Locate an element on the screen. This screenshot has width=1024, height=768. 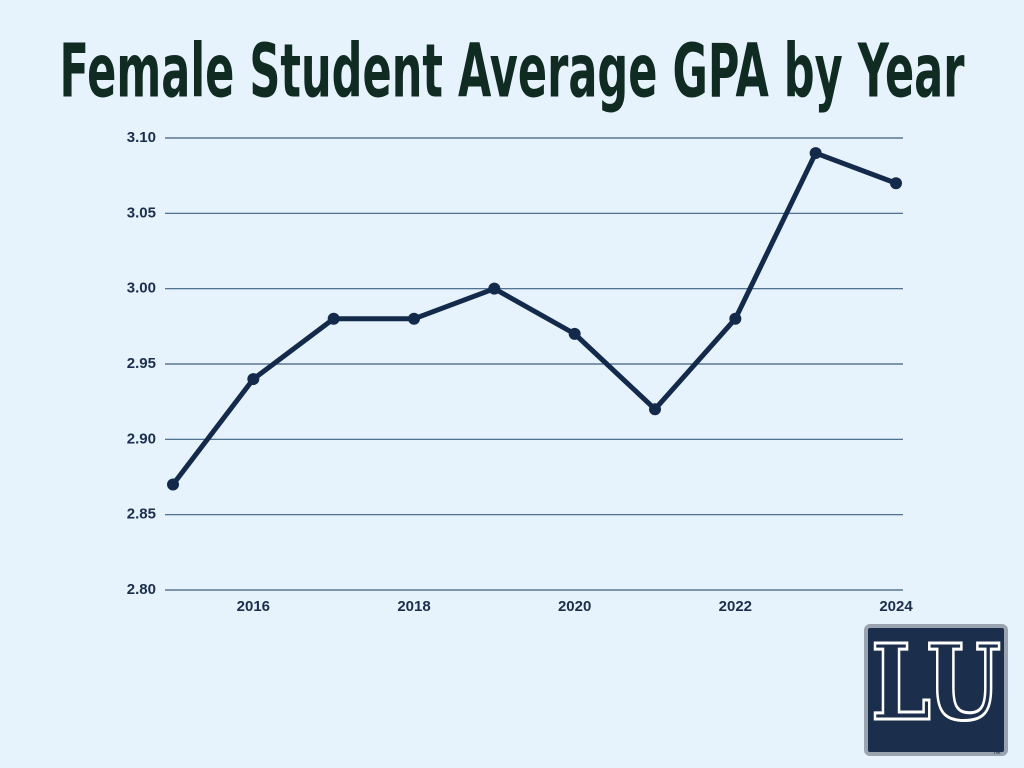
x-tick-label: 2018 is located at coordinates (413, 606).